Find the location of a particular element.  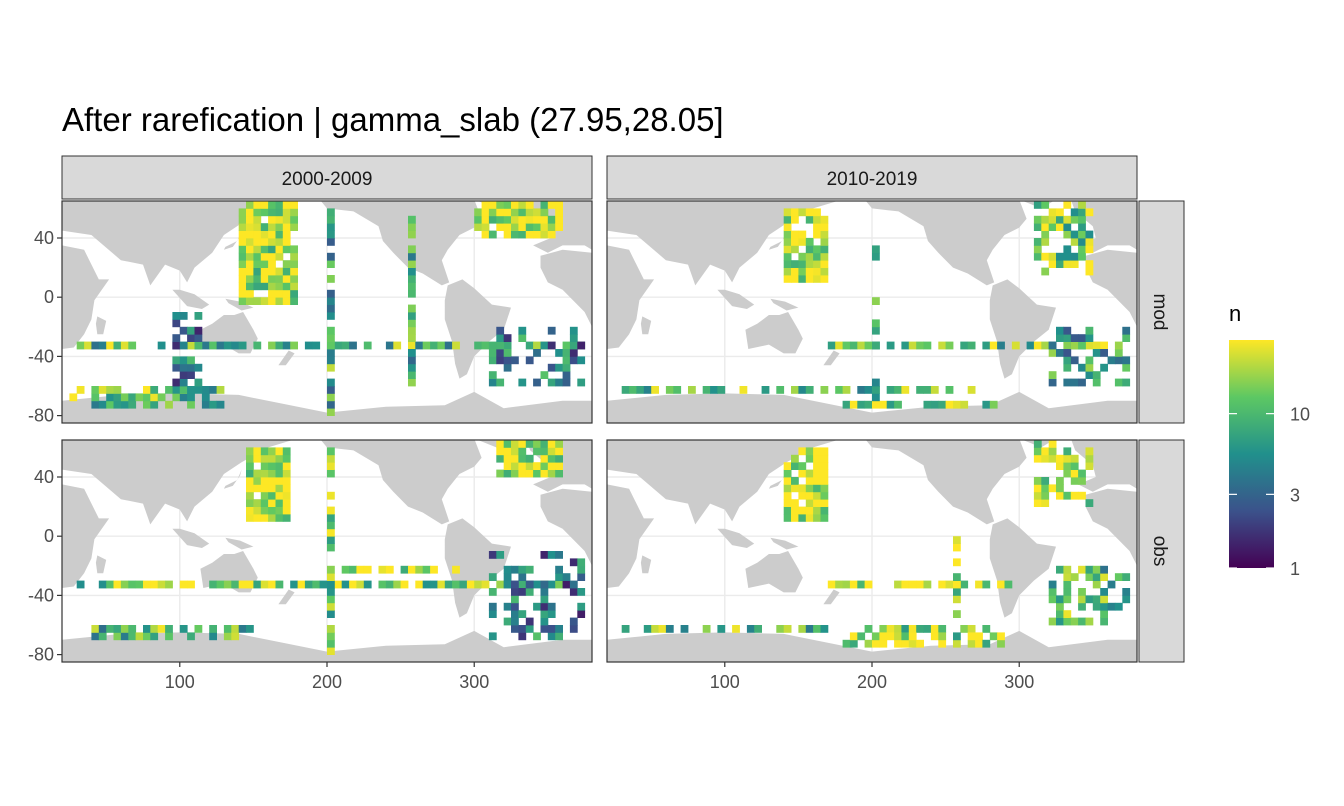

legend-tick-label: 10 is located at coordinates (1300, 415).